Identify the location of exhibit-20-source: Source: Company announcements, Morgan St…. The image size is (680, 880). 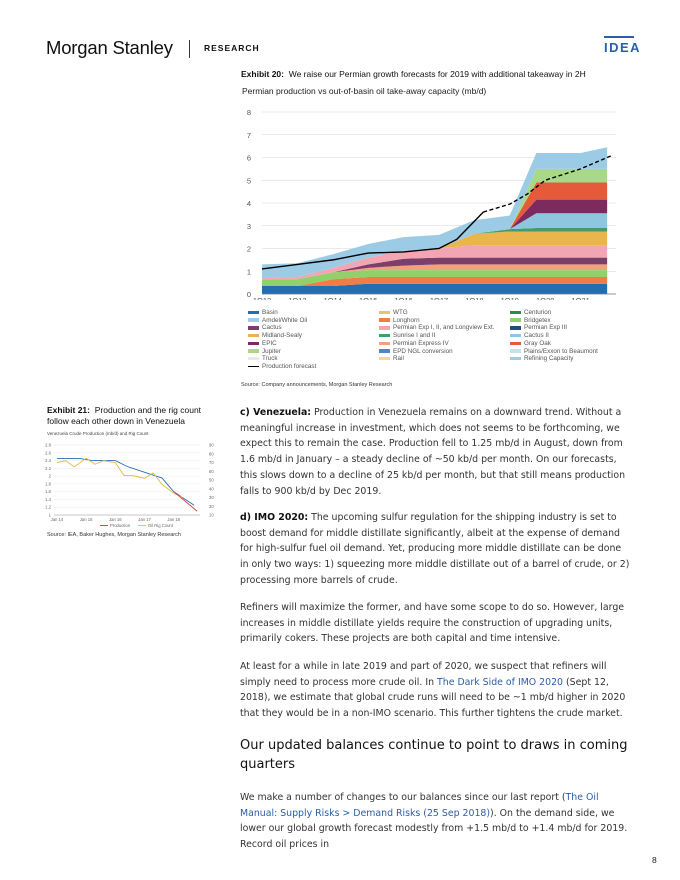
(317, 385).